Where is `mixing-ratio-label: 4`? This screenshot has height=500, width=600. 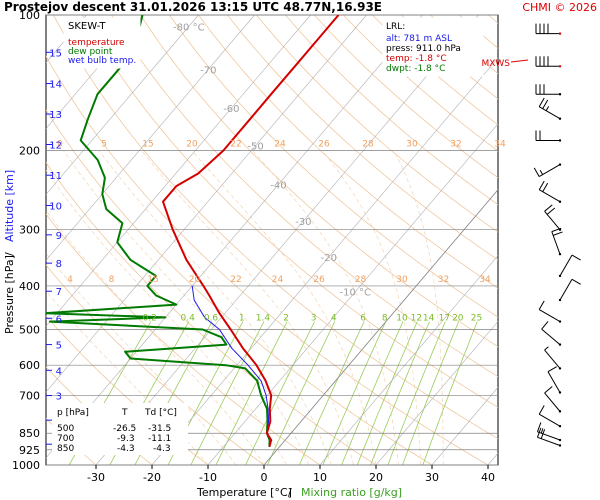
mixing-ratio-label: 4 is located at coordinates (334, 319).